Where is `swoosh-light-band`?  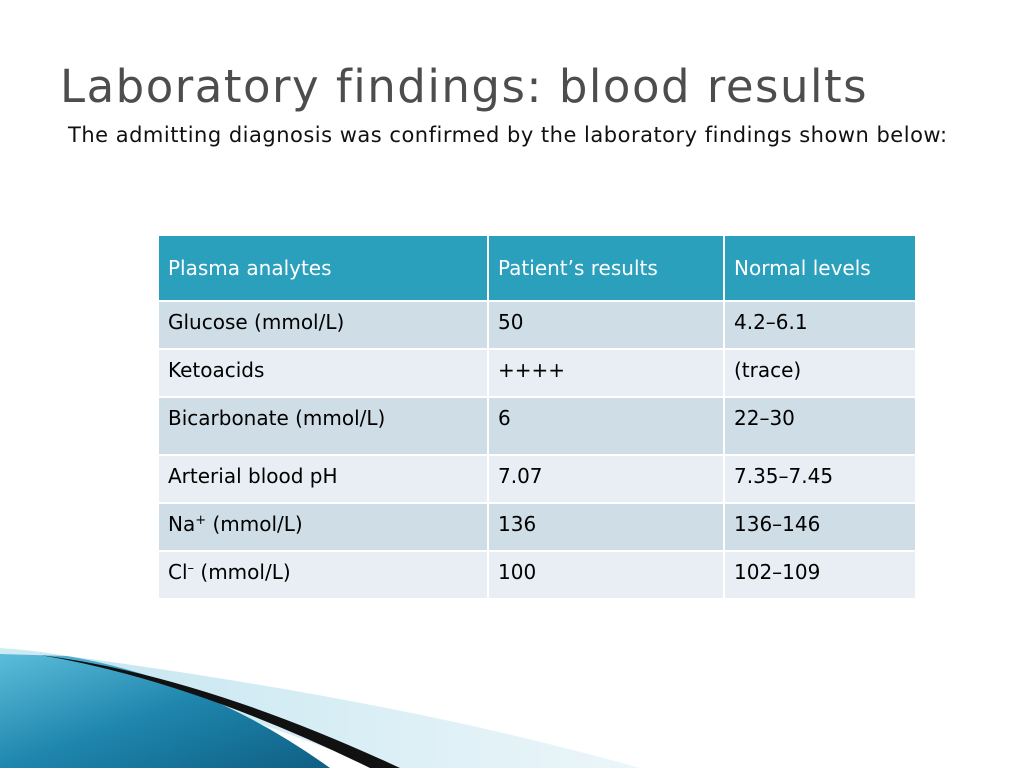 swoosh-light-band is located at coordinates (350, 711).